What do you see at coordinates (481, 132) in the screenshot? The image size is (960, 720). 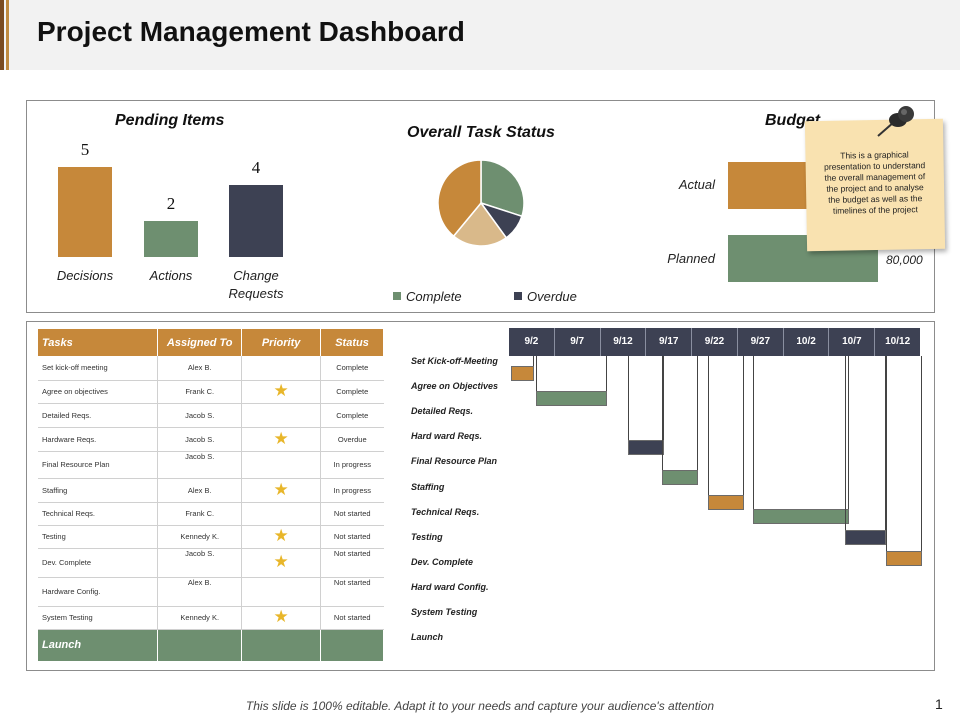 I see `task-status-title: Overall Task Status` at bounding box center [481, 132].